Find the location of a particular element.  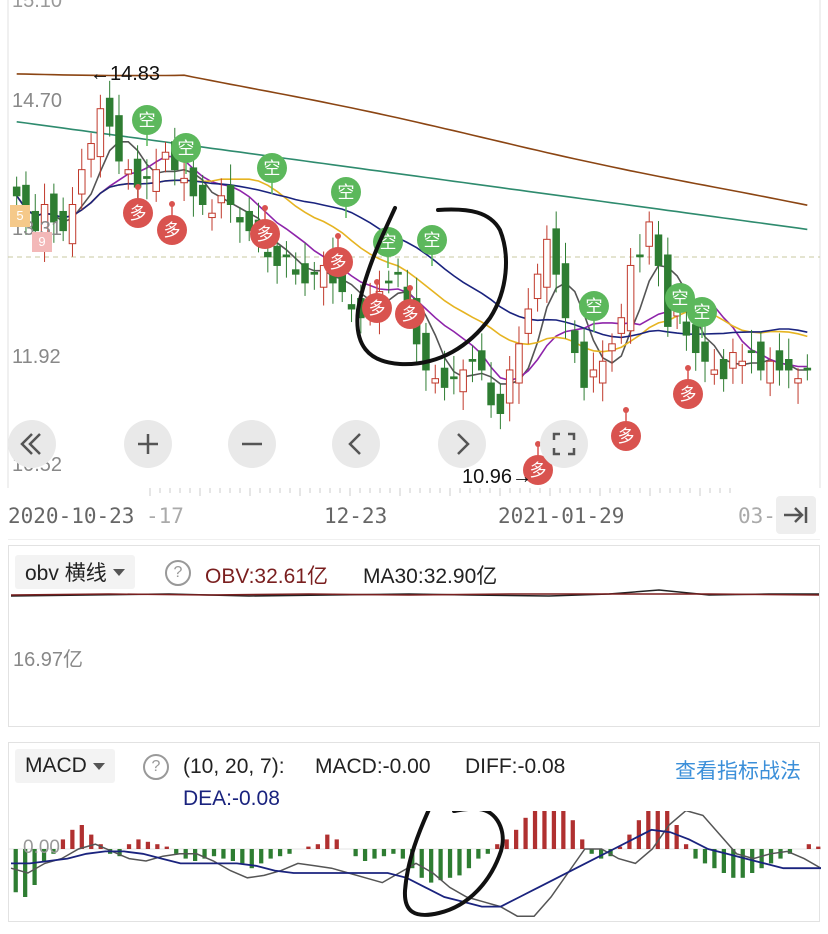

left-icon is located at coordinates (354, 444).